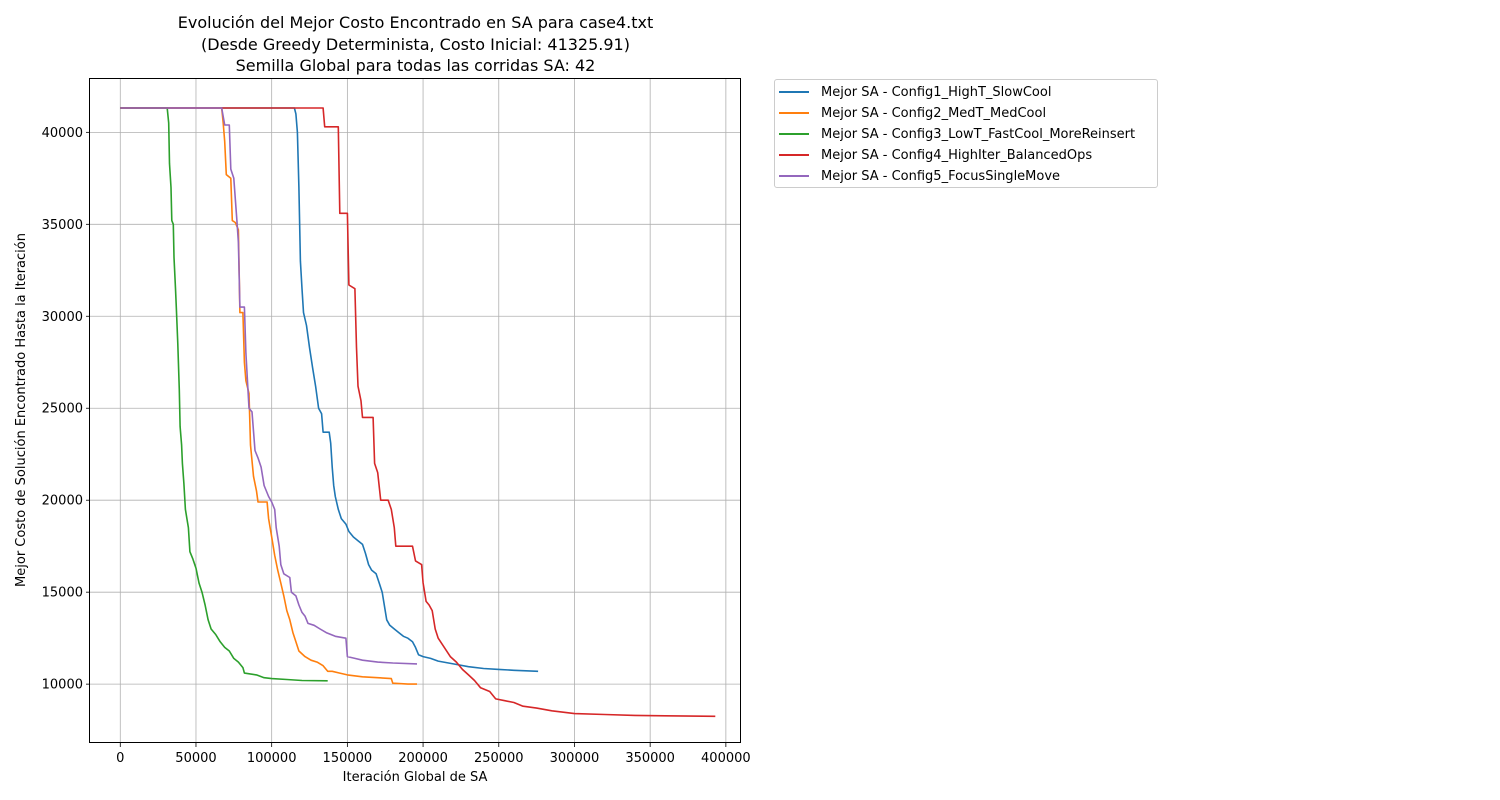 The height and width of the screenshot is (800, 1500). I want to click on legend-item-1: Mejor SA - Config1_HighT_SlowCool, so click(915, 92).